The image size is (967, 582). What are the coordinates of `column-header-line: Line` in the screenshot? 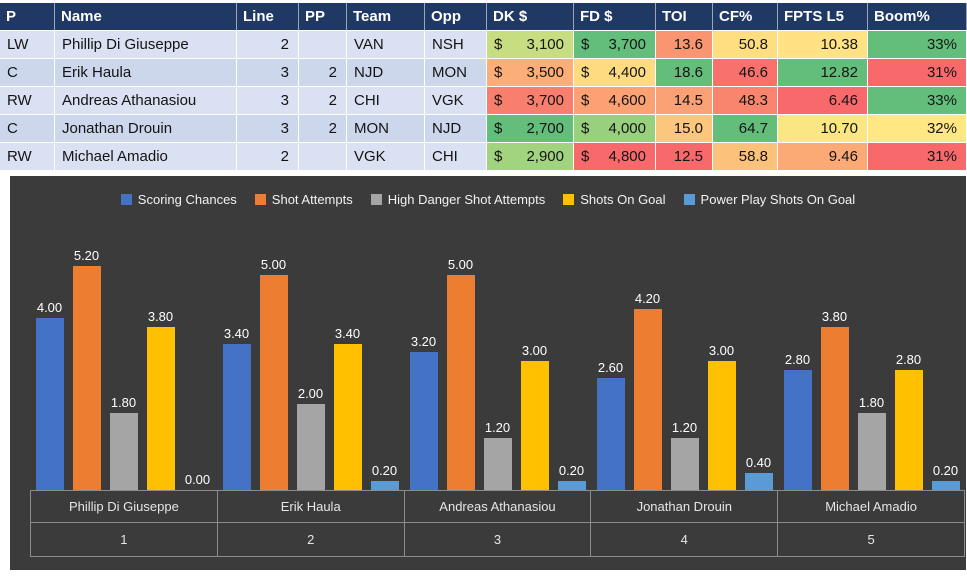 It's located at (268, 17).